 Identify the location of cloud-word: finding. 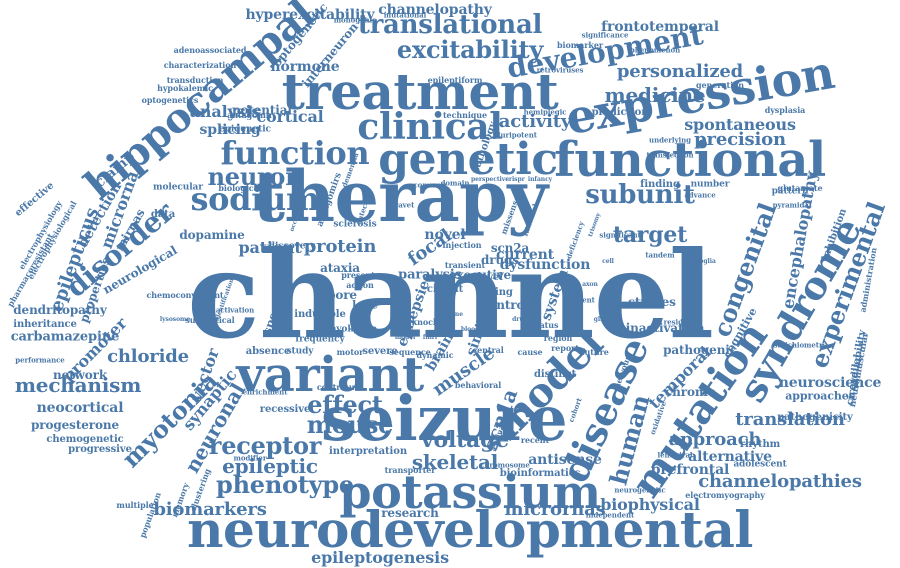
(660, 184).